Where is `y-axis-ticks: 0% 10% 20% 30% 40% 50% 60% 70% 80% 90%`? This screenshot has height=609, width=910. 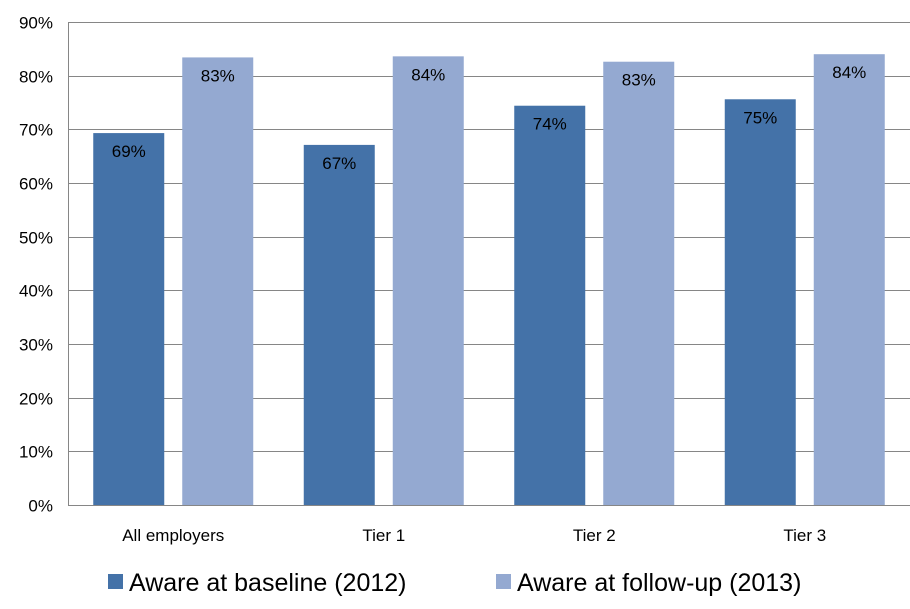
y-axis-ticks: 0% 10% 20% 30% 40% 50% 60% 70% 80% 90% is located at coordinates (36, 265).